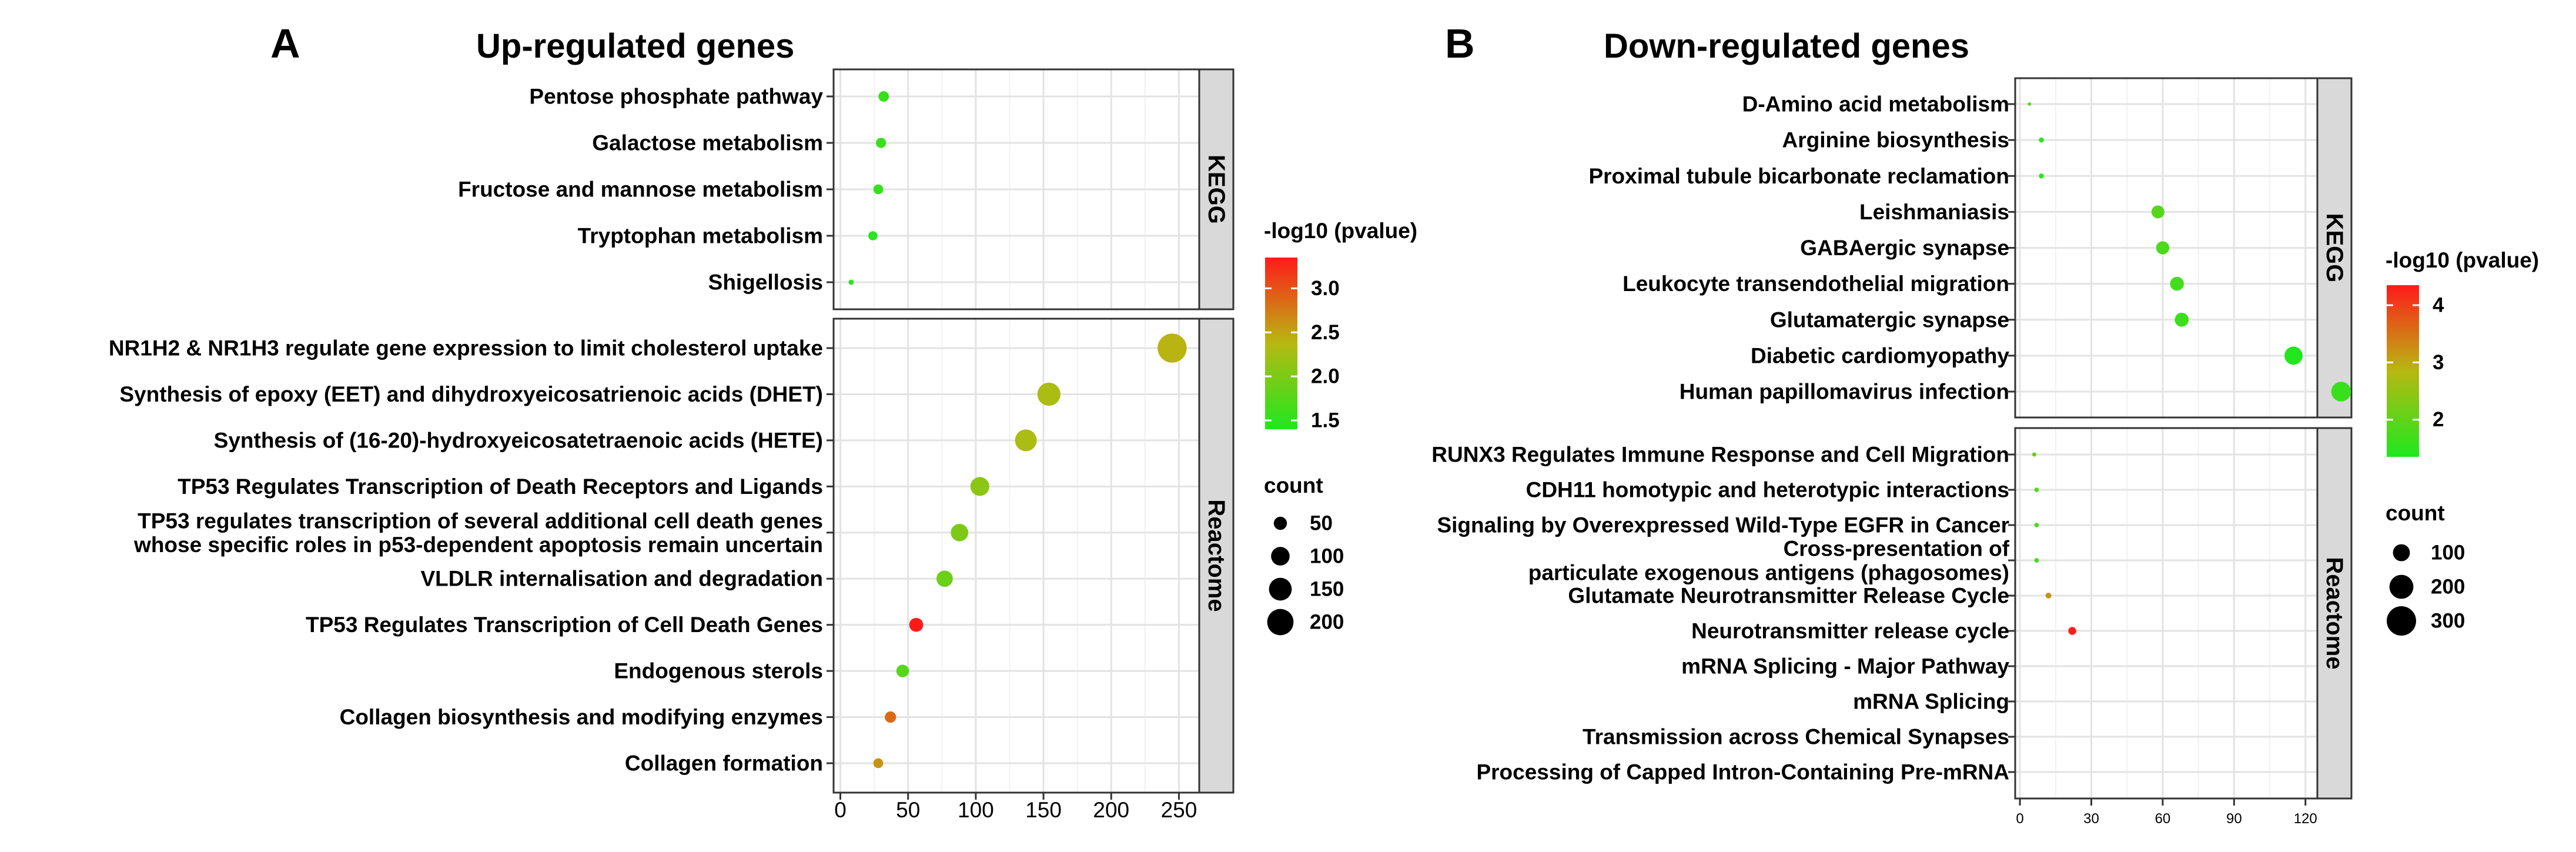 The width and height of the screenshot is (2576, 852). Describe the element at coordinates (1798, 176) in the screenshot. I see `y-tick-label: Proximal tubule bicarbonate reclamation` at that location.